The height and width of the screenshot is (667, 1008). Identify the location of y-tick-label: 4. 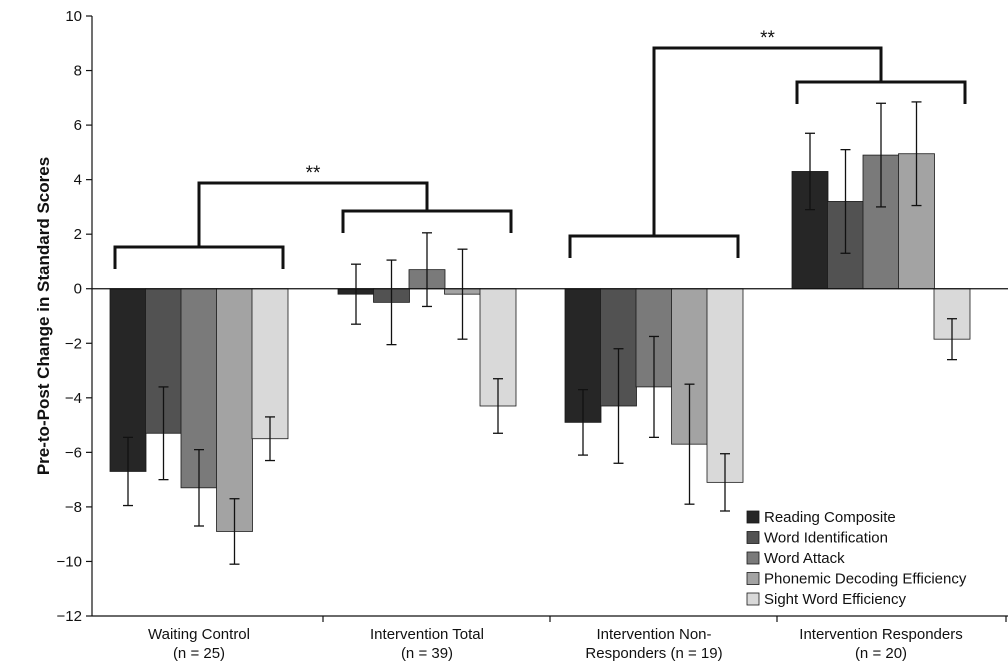
(78, 180).